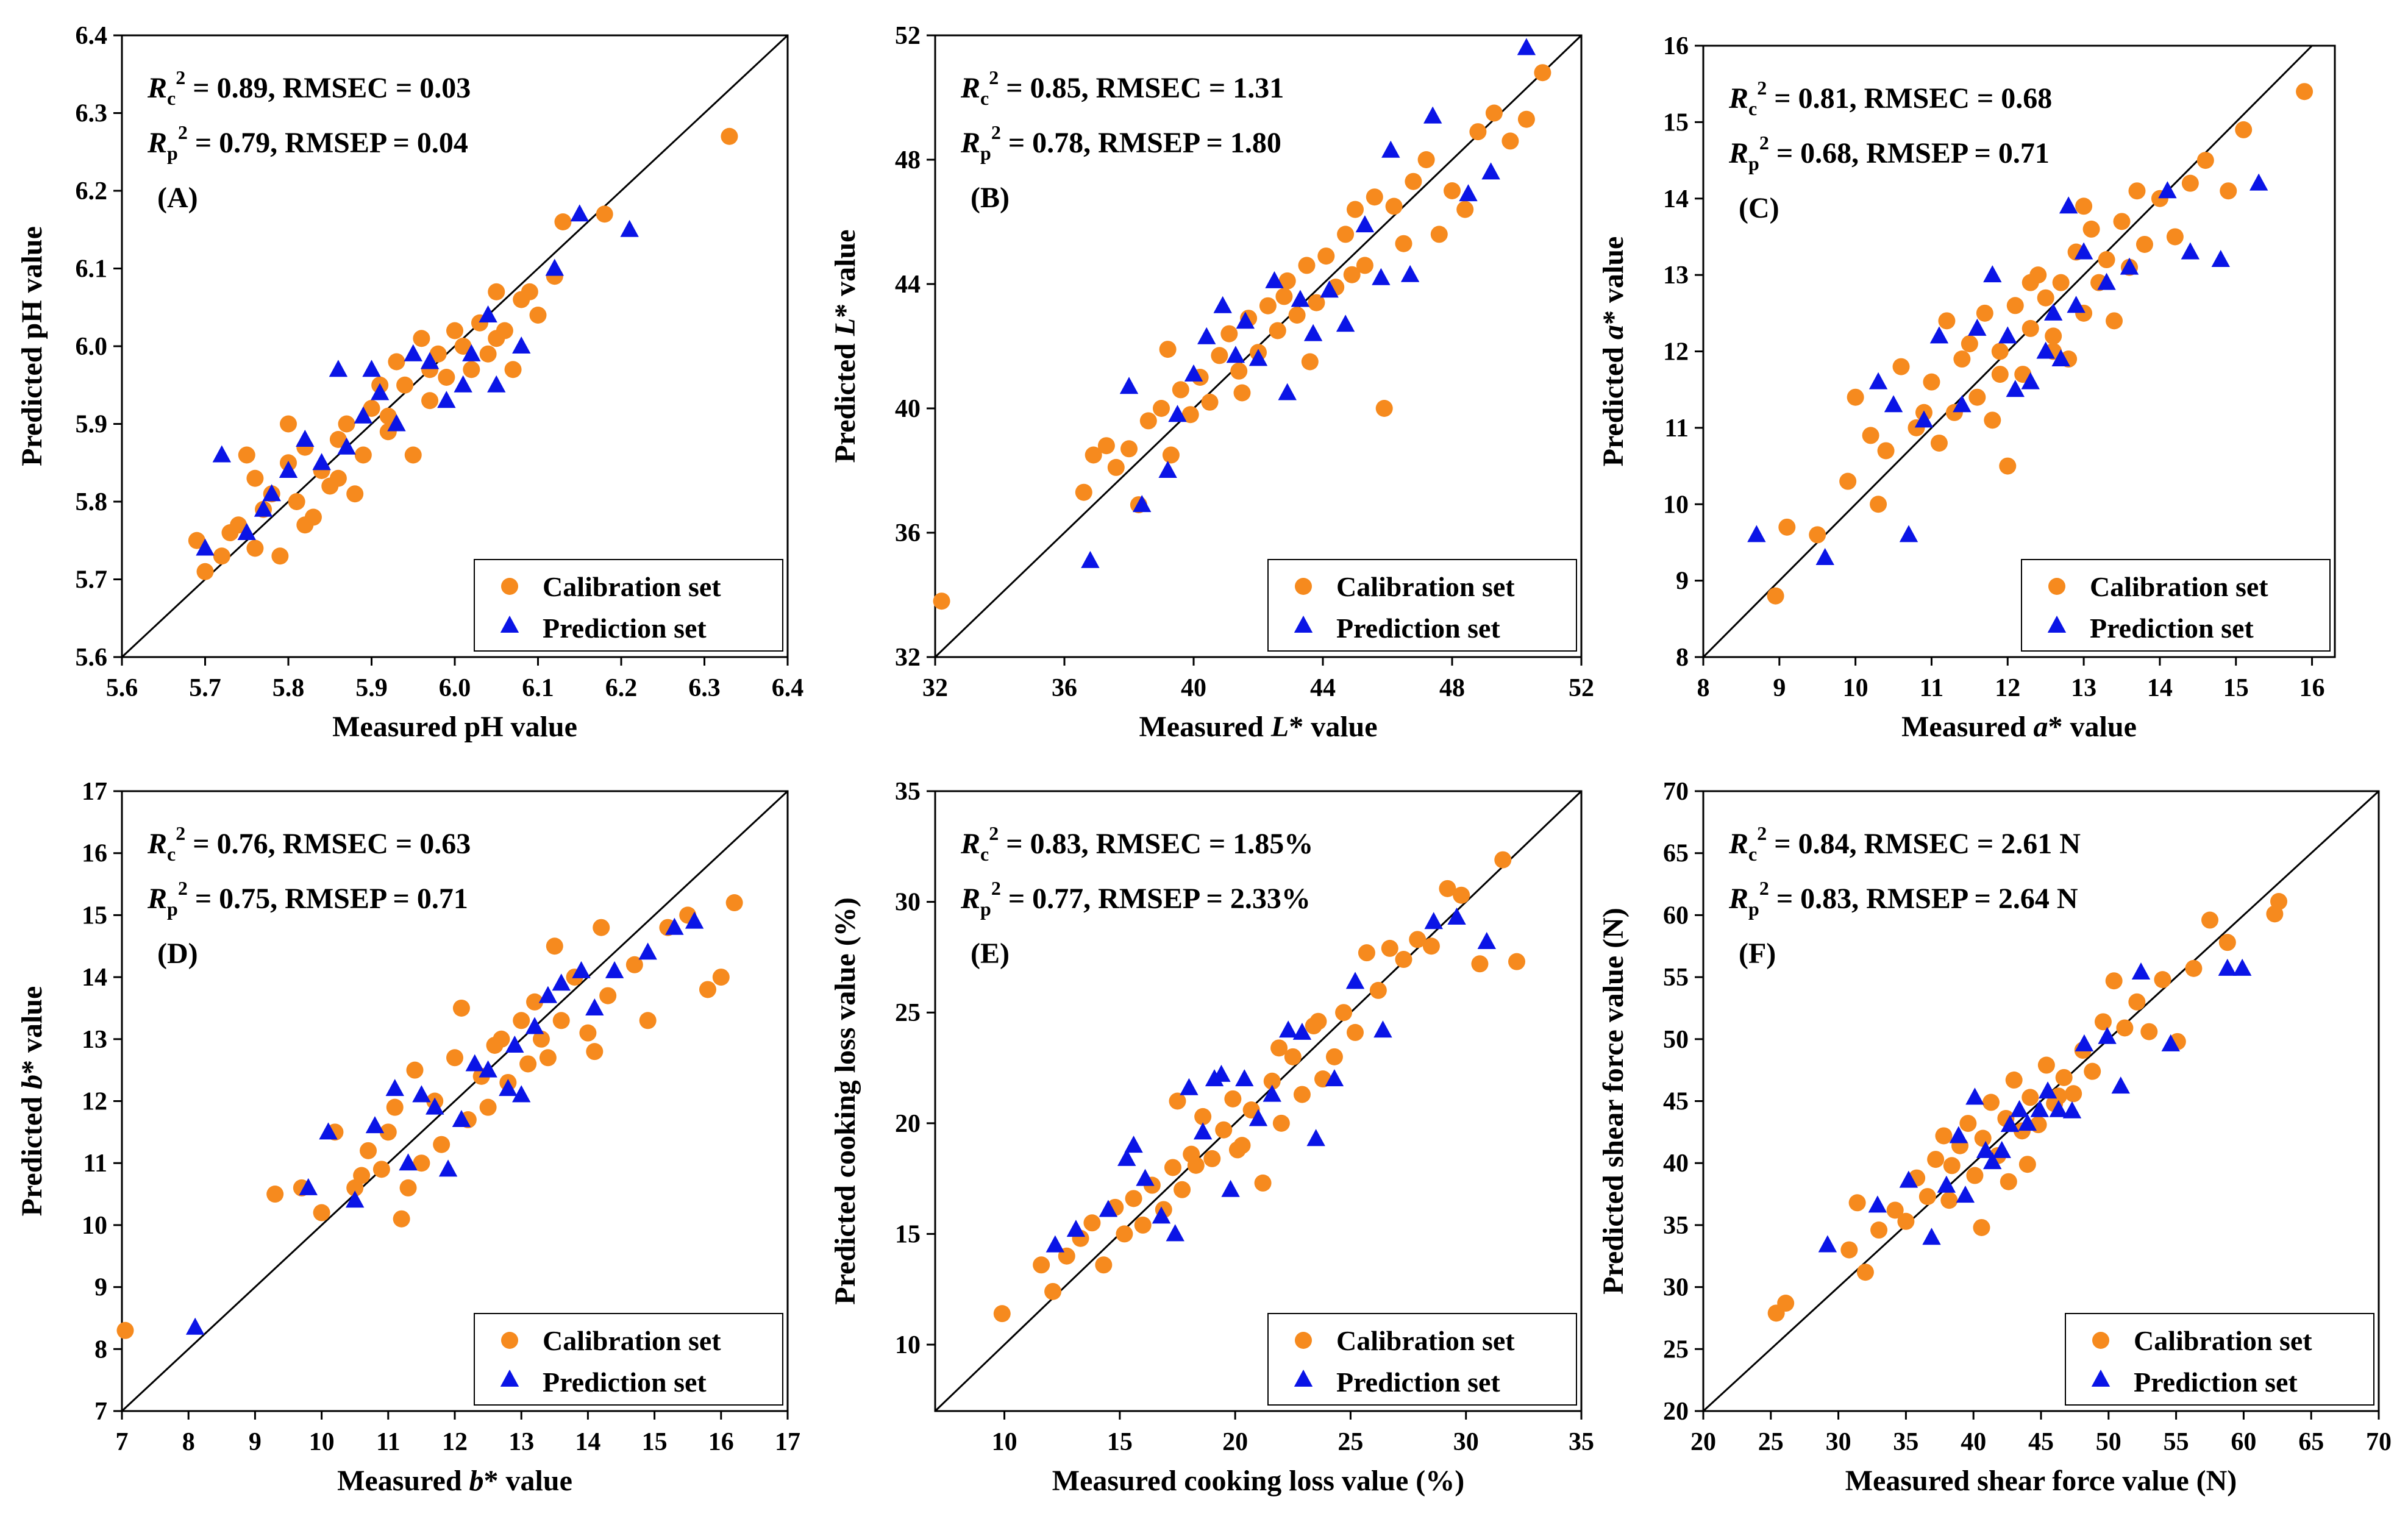  Describe the element at coordinates (1581, 1442) in the screenshot. I see `x-tick-label: 35` at that location.